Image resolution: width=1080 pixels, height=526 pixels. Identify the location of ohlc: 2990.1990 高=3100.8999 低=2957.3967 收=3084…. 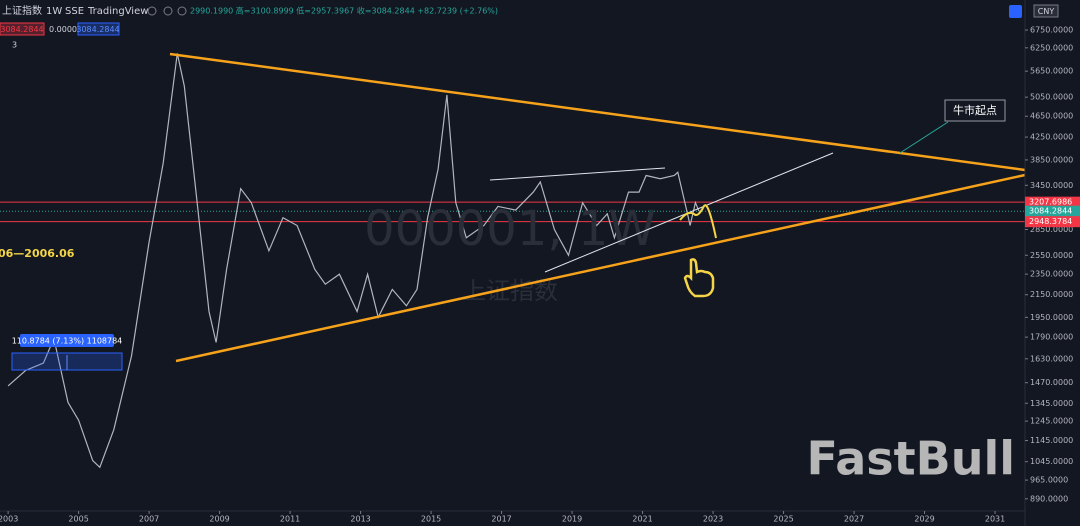
(344, 11).